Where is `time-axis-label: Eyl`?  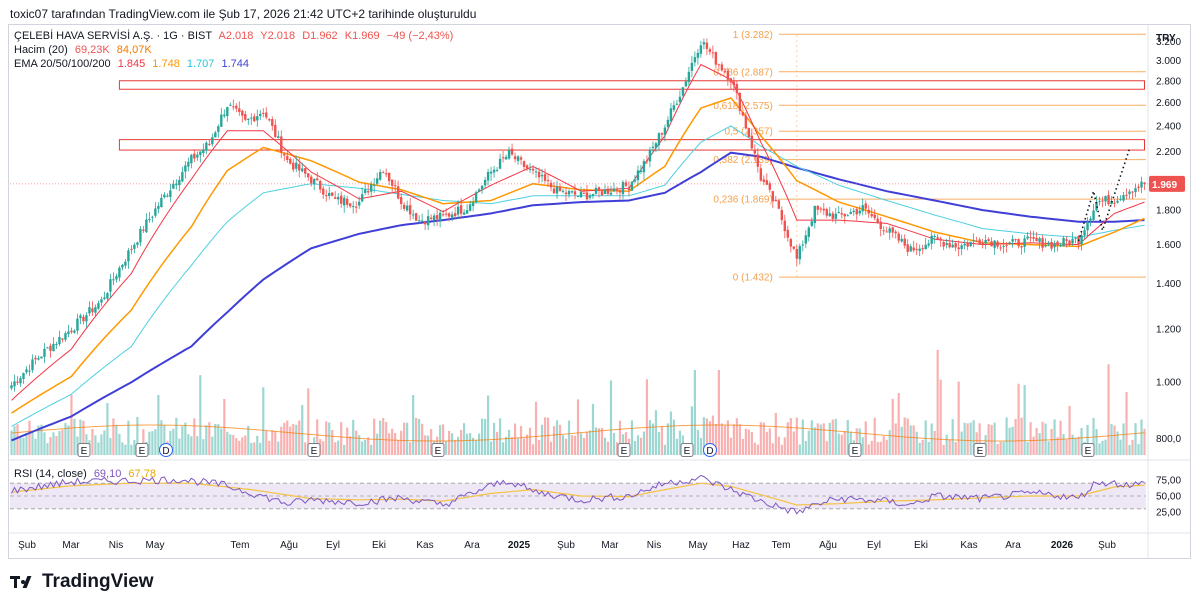 time-axis-label: Eyl is located at coordinates (874, 545).